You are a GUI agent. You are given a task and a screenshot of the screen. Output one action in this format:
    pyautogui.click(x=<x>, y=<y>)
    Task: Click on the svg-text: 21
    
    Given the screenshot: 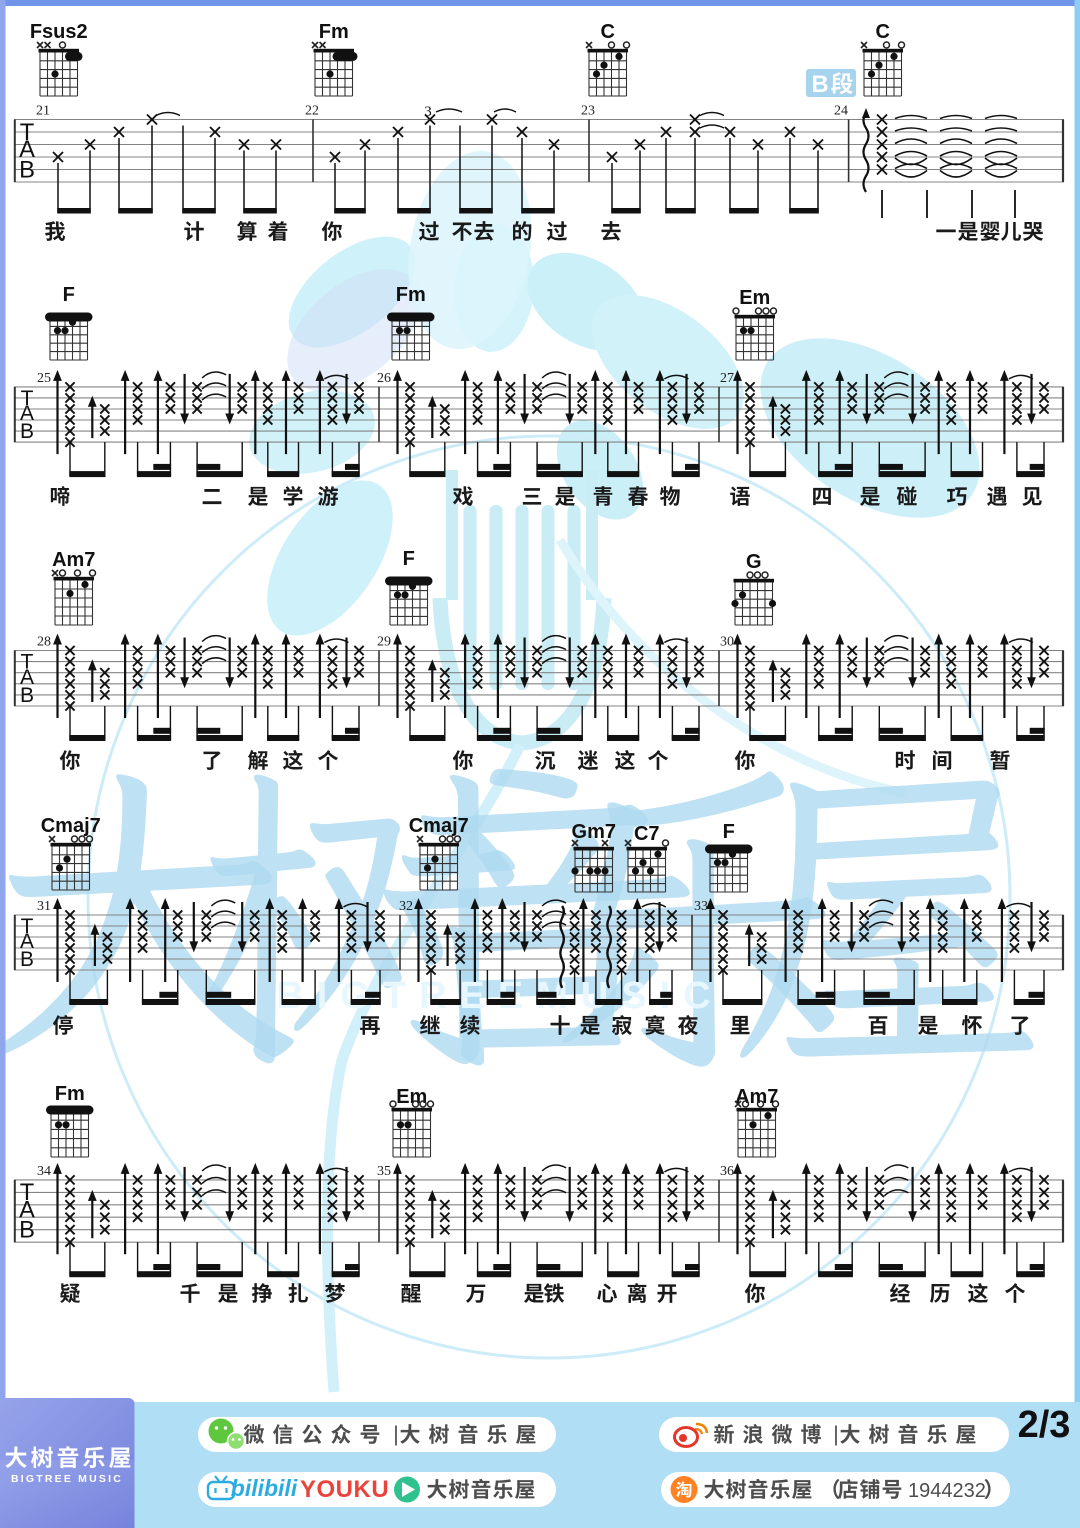 What is the action you would take?
    pyautogui.click(x=43, y=111)
    